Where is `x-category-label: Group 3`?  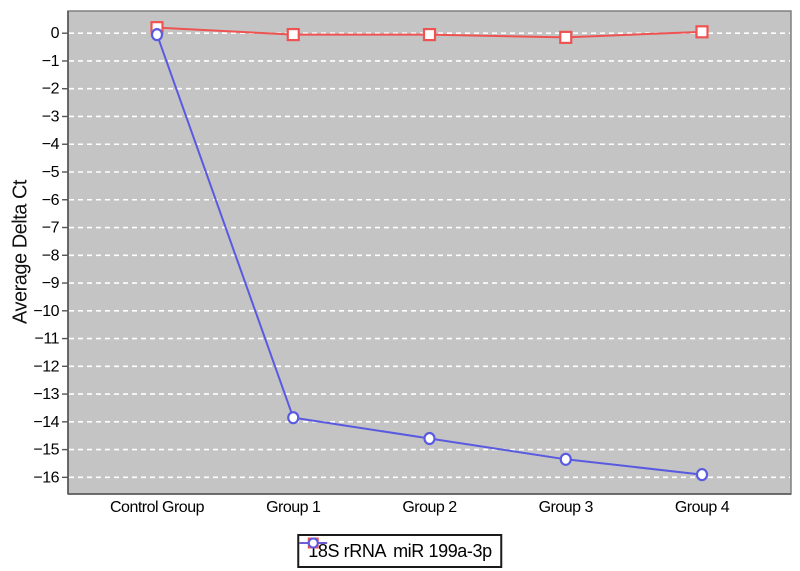 x-category-label: Group 3 is located at coordinates (566, 507).